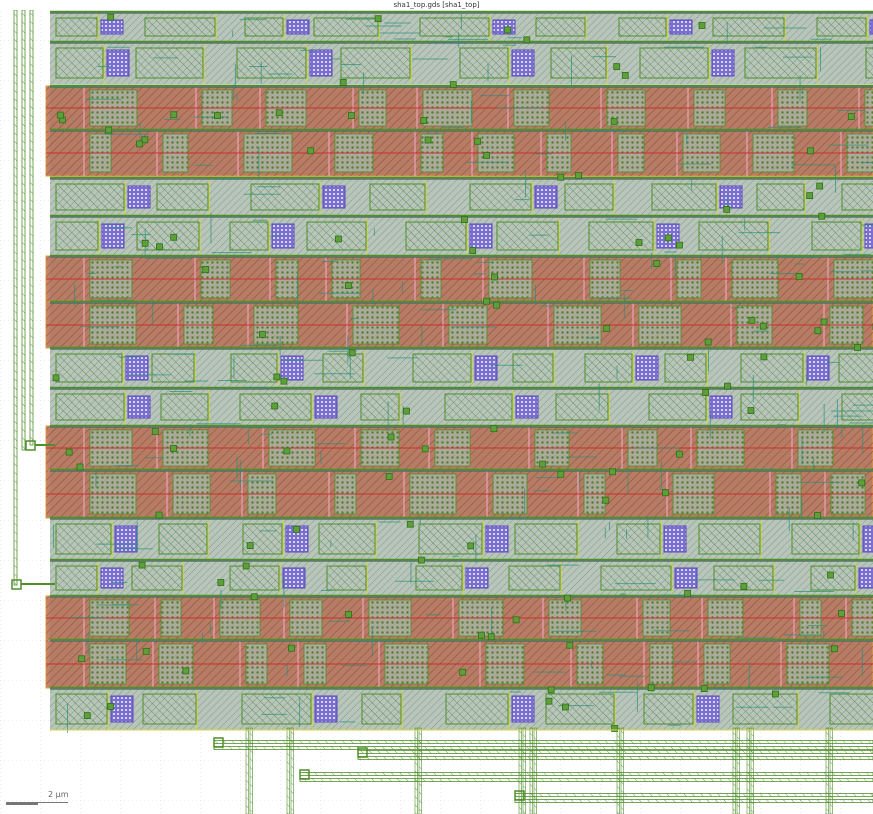 This screenshot has height=814, width=873. I want to click on bottom-pin, so click(362, 752).